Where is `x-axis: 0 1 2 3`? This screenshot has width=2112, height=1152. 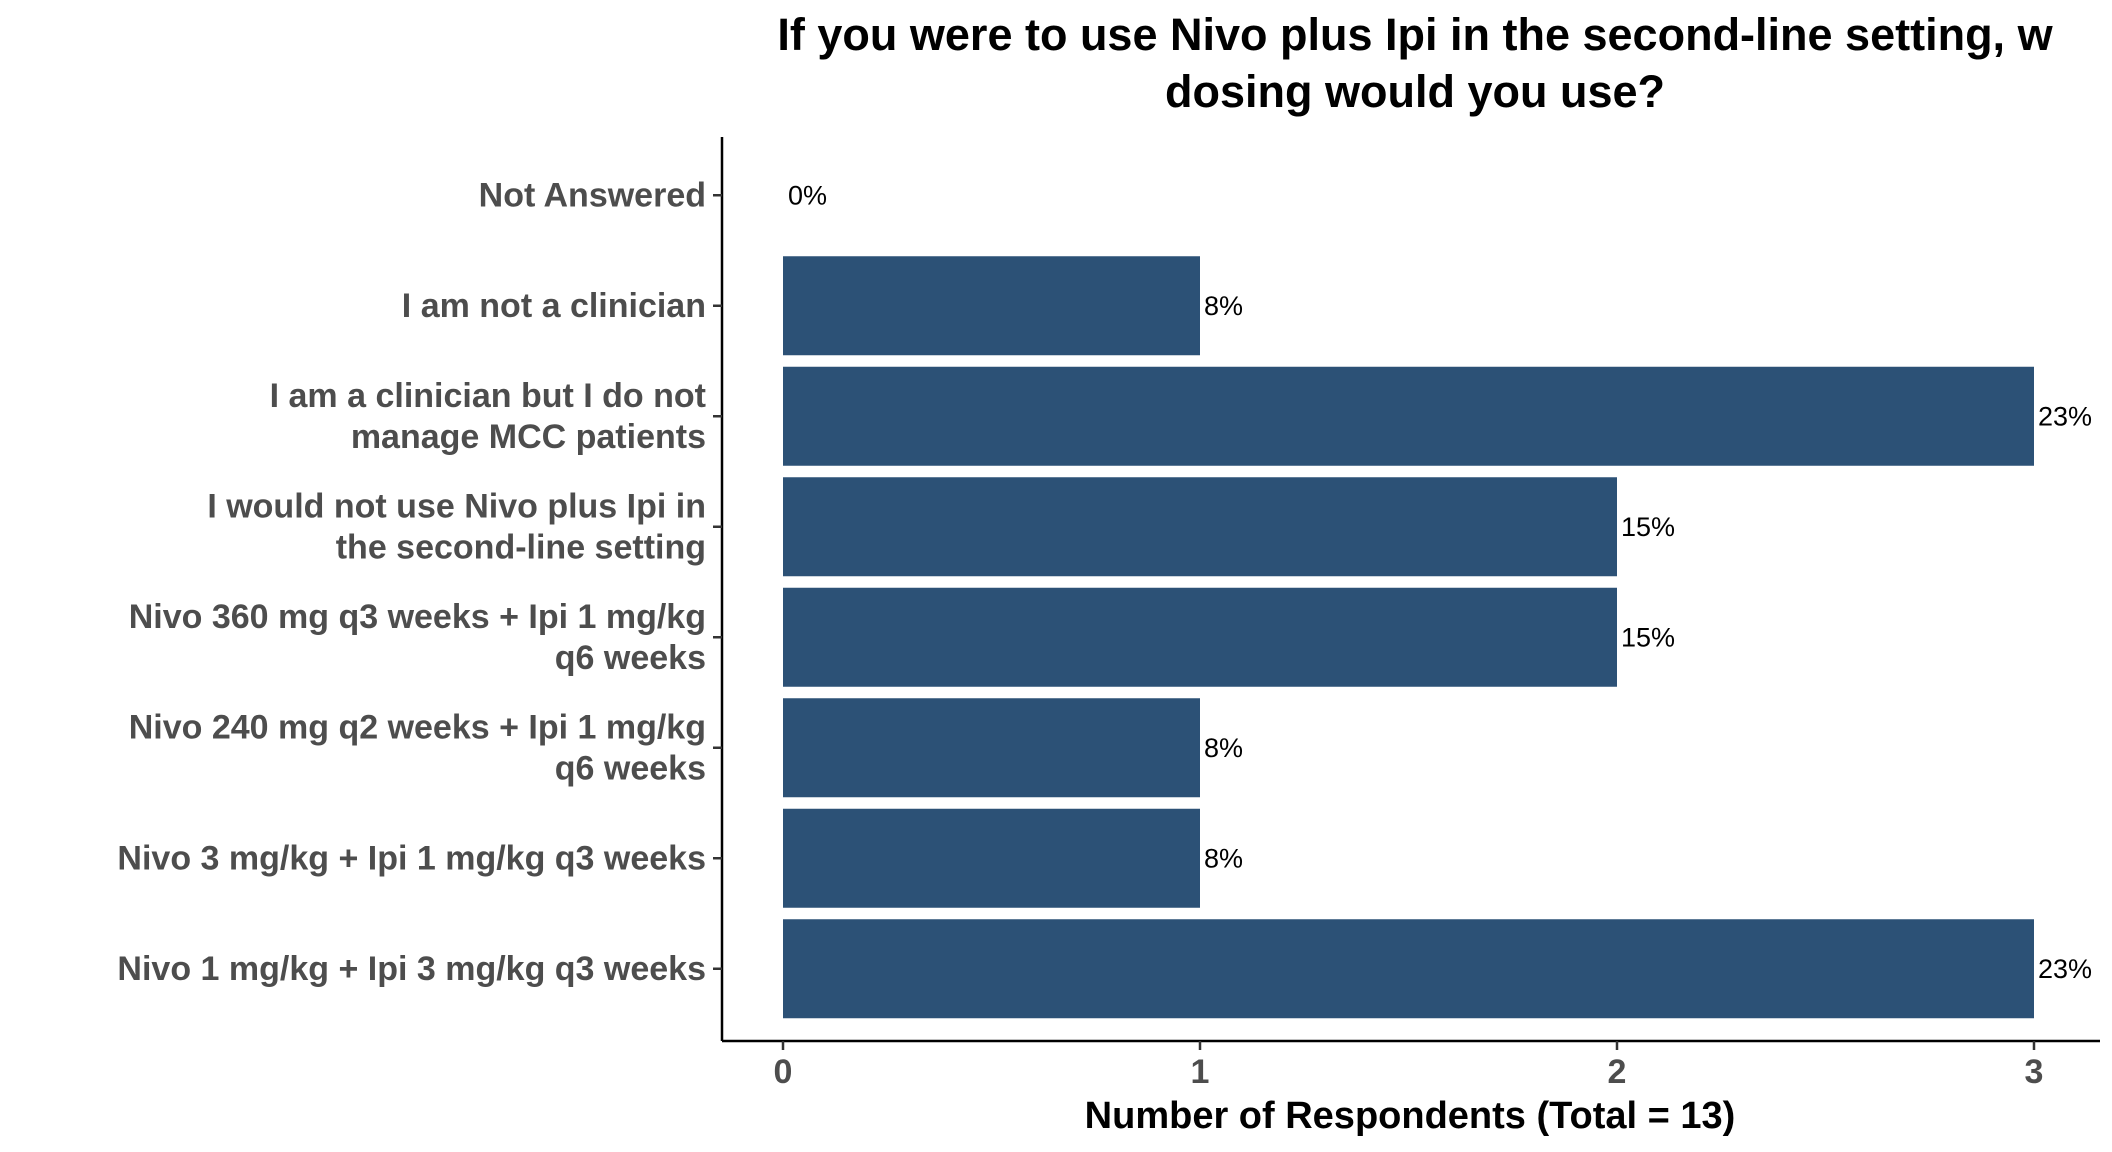 x-axis: 0 1 2 3 is located at coordinates (1411, 1065).